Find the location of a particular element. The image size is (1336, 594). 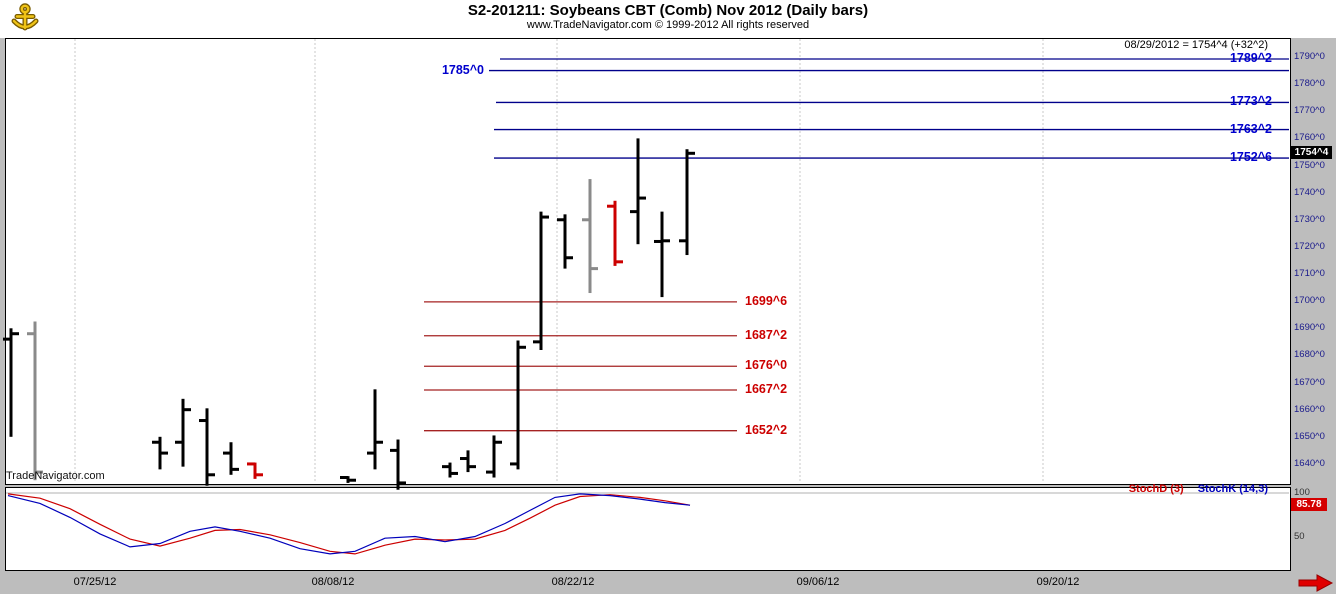

price-axis-tick: 1780^0 is located at coordinates (1309, 84).